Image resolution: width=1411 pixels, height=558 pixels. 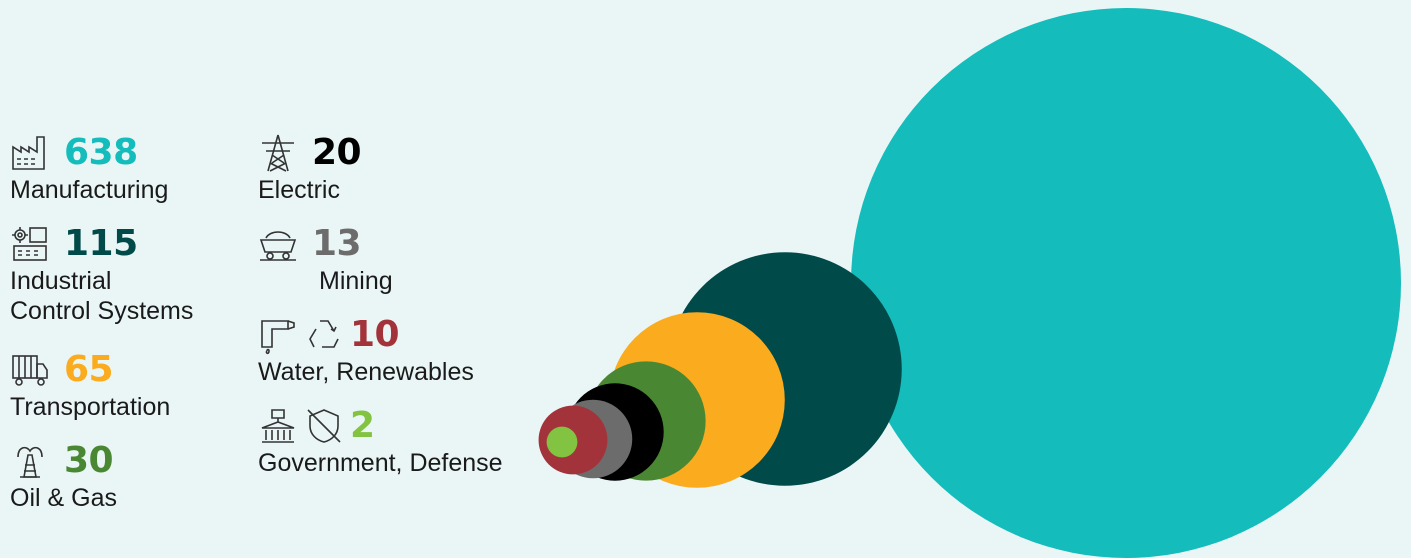 I want to click on entry-mining: 13 Mining, so click(x=325, y=259).